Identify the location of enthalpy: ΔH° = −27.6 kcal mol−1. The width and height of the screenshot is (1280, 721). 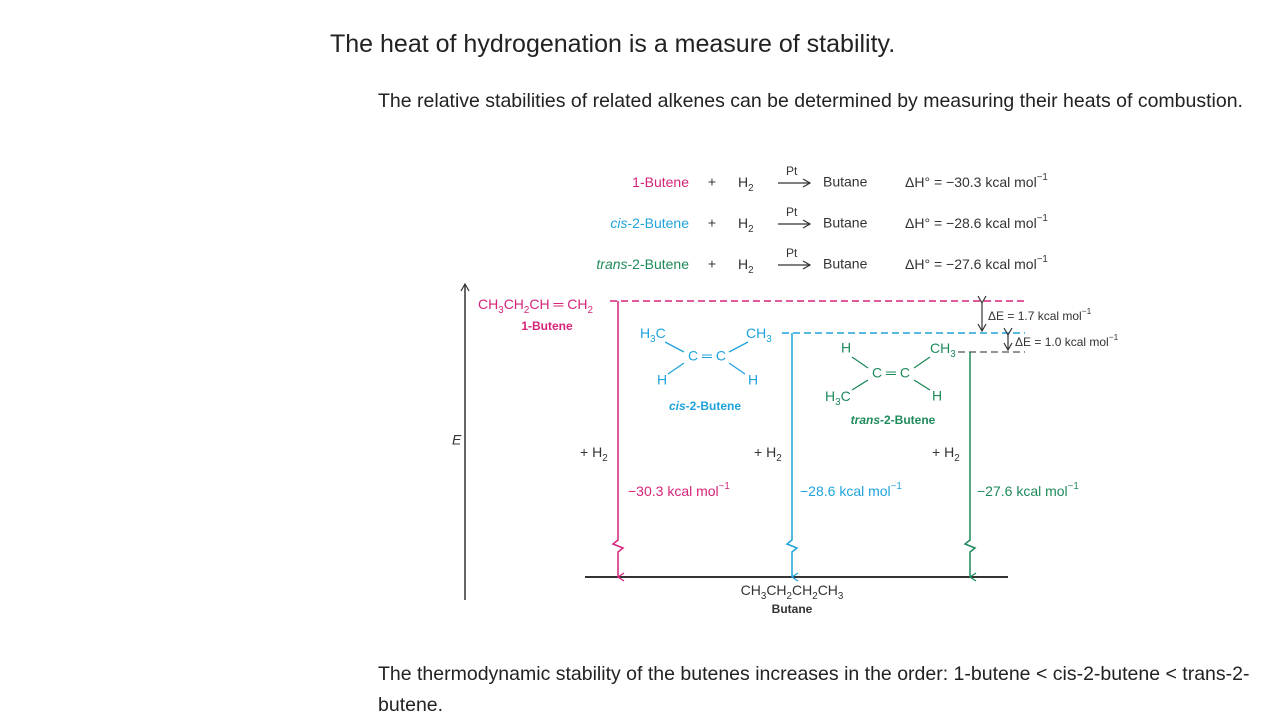
(976, 263).